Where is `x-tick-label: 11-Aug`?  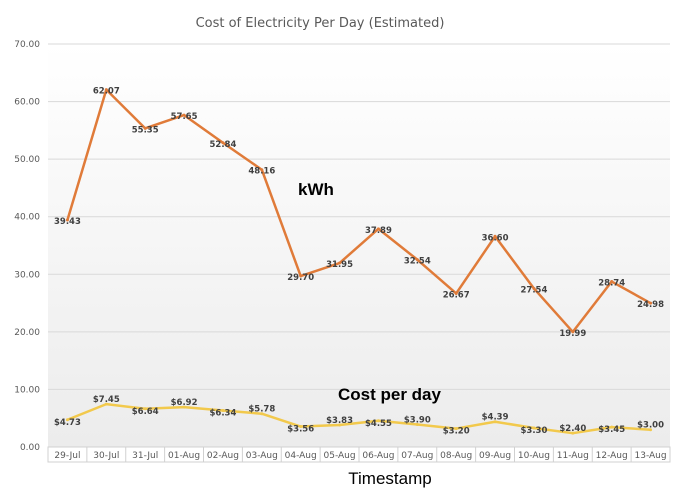
x-tick-label: 11-Aug is located at coordinates (573, 456).